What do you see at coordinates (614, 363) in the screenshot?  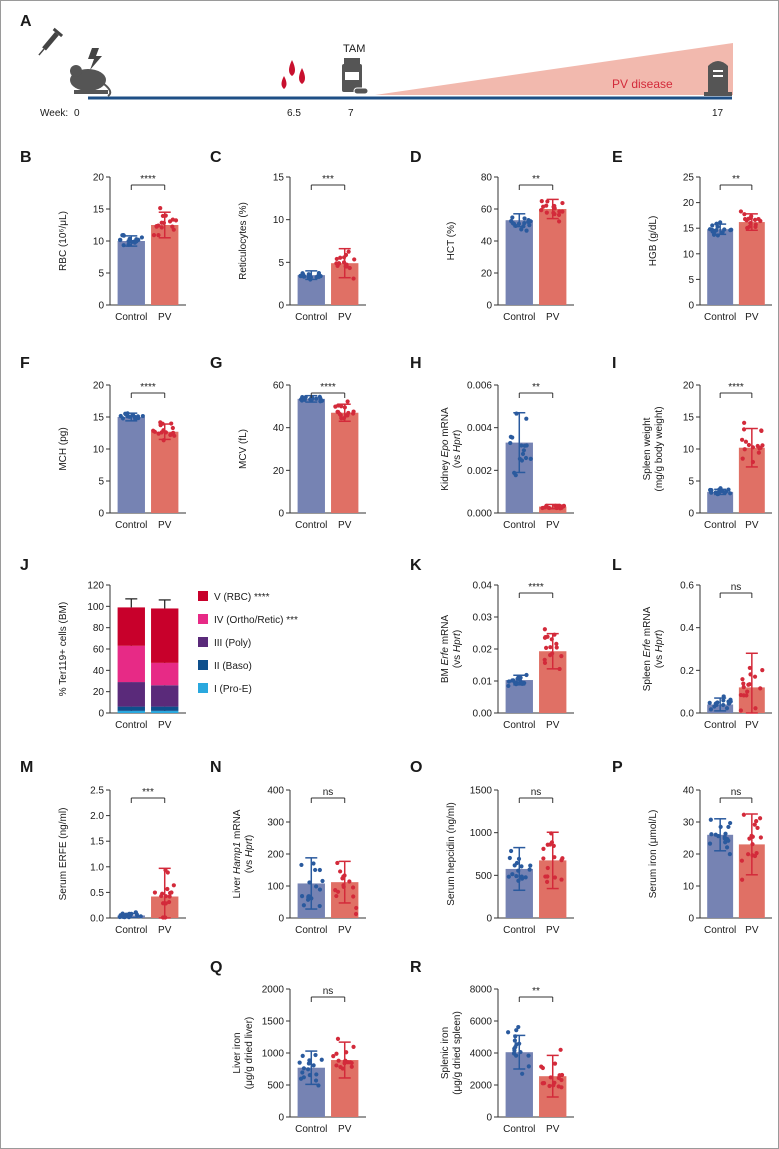 I see `panel-label-I: I` at bounding box center [614, 363].